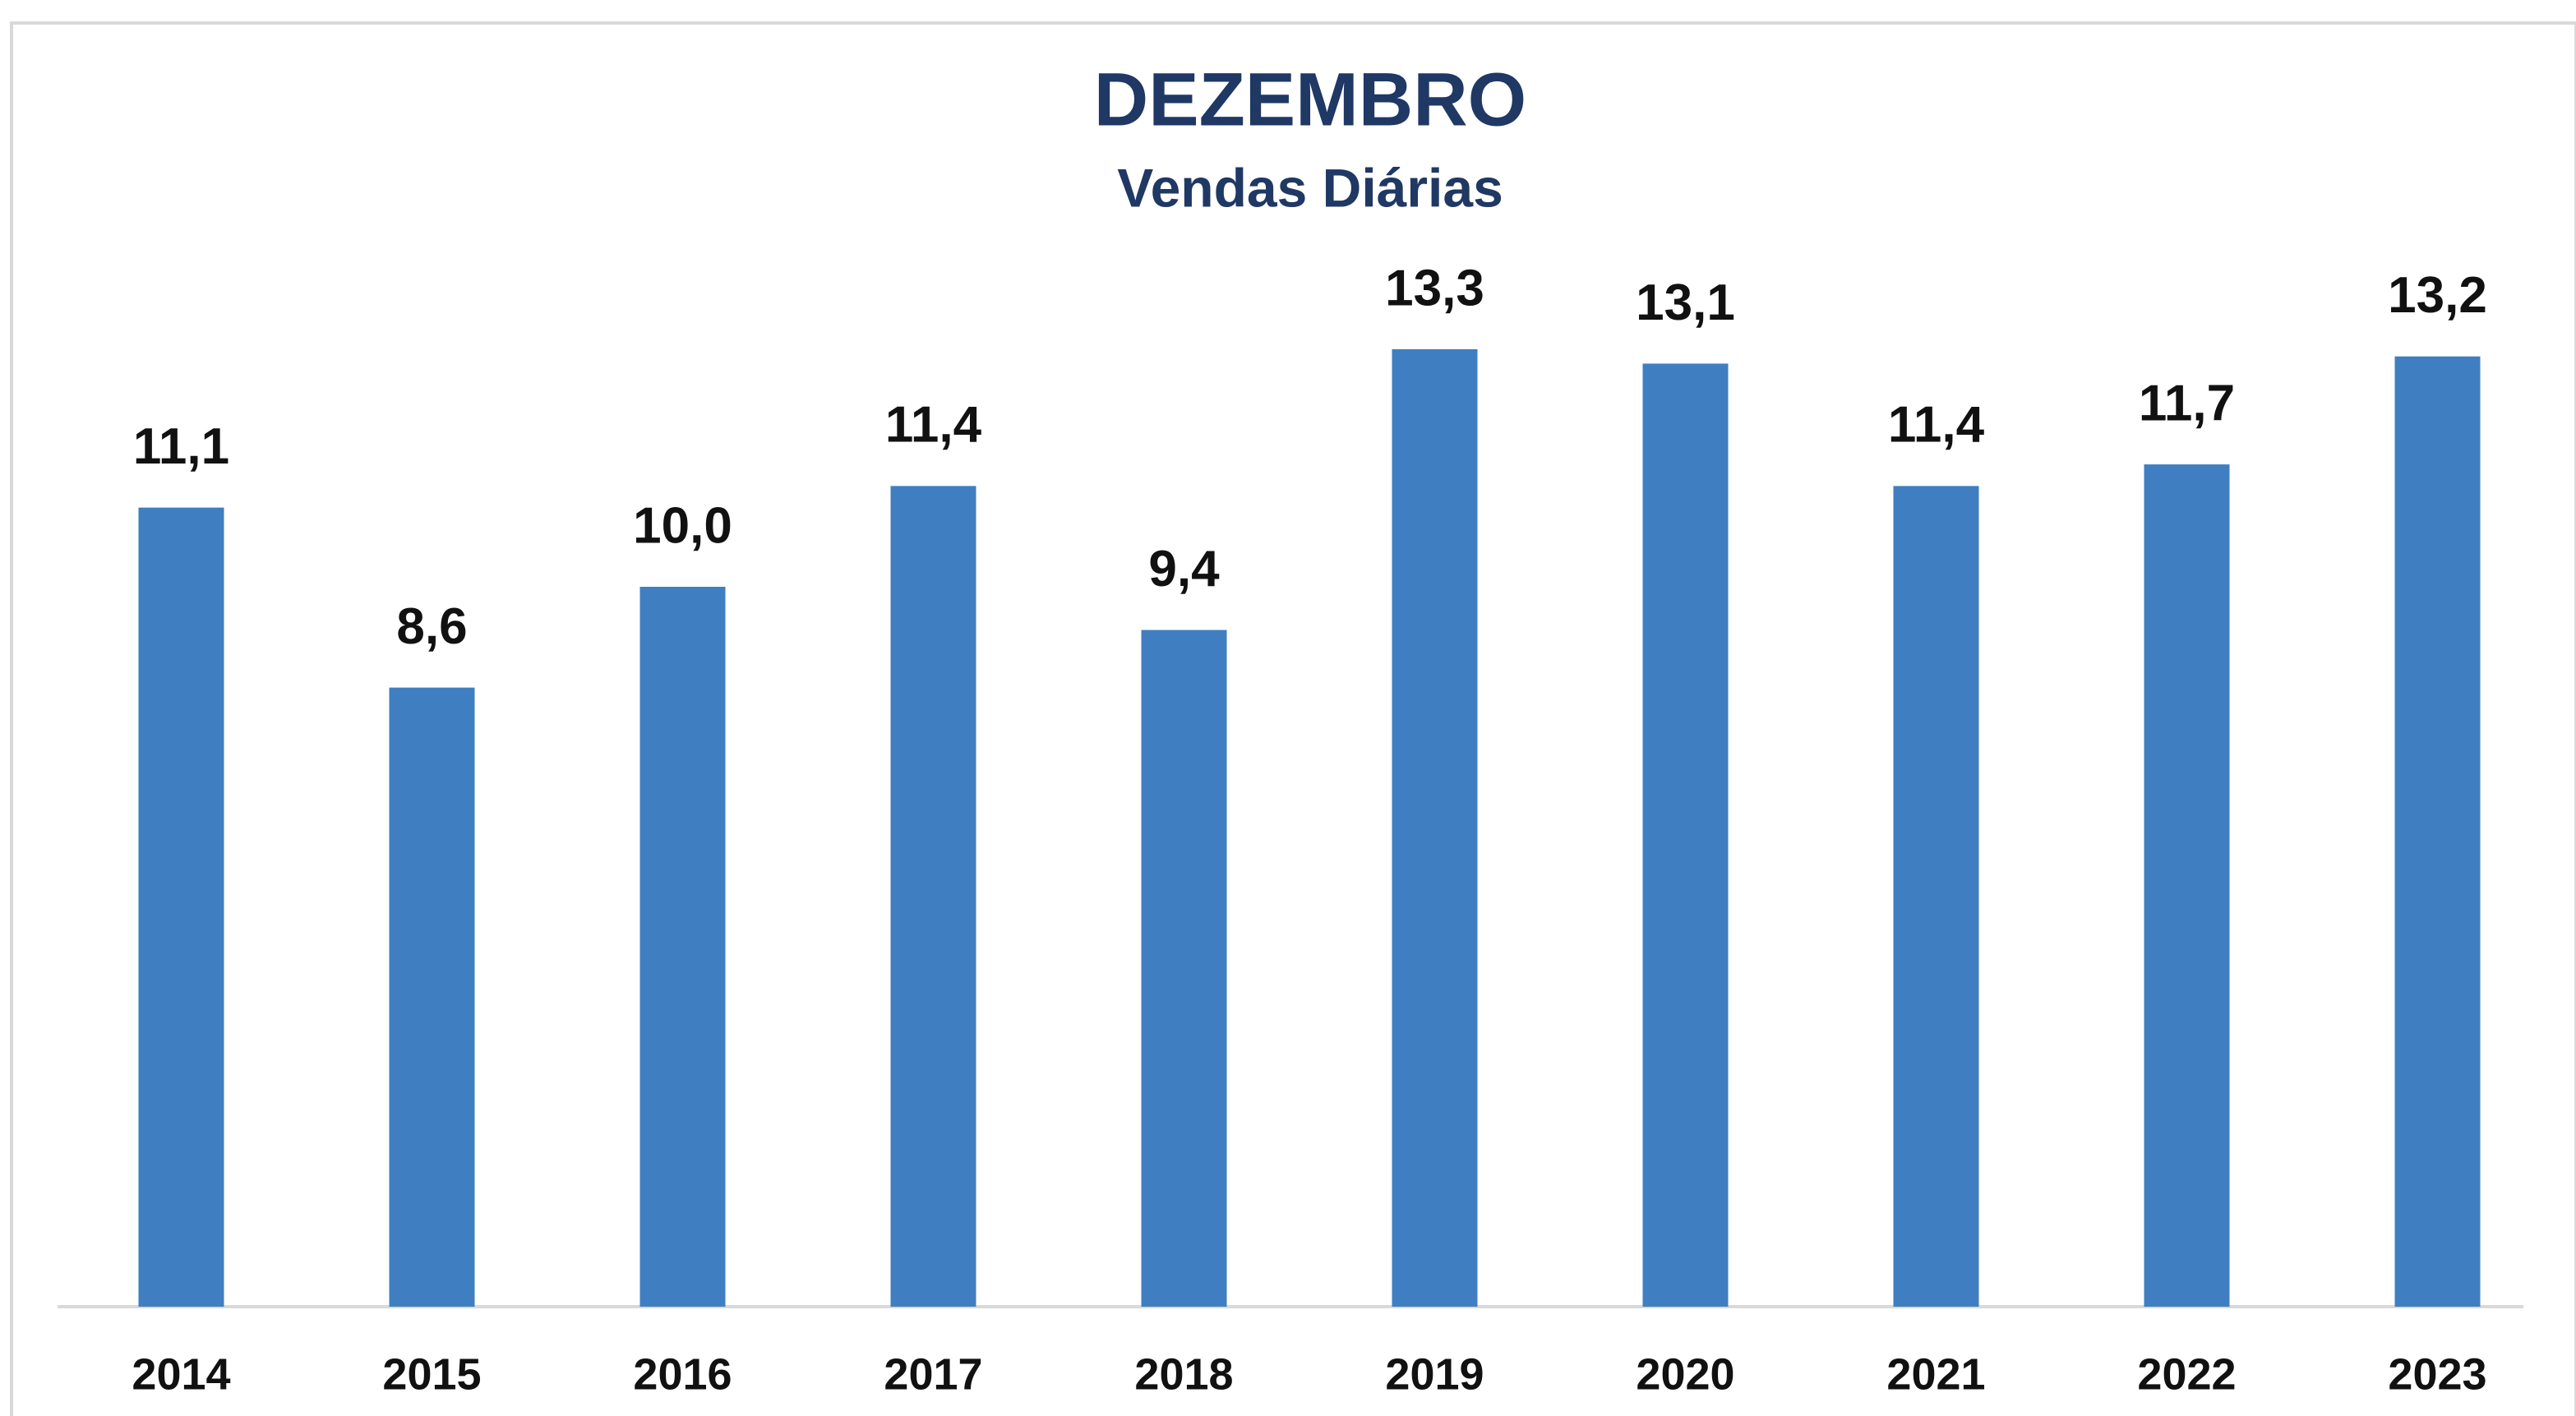 This screenshot has width=2576, height=1416. What do you see at coordinates (432, 1374) in the screenshot?
I see `x-tick-label: 2015` at bounding box center [432, 1374].